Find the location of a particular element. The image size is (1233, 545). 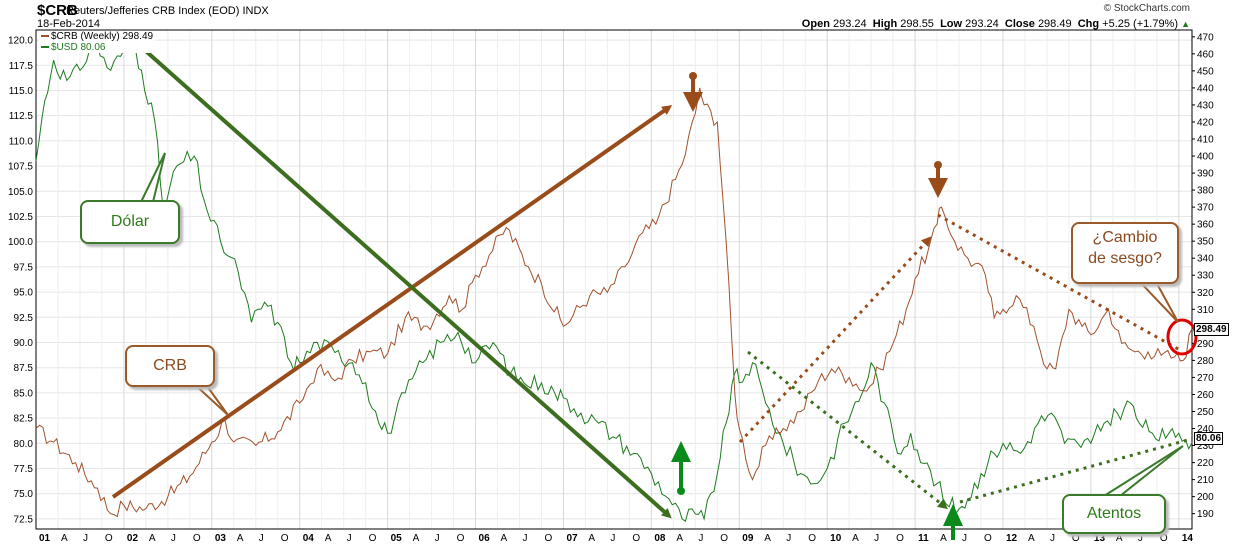

close-value: 298.49 is located at coordinates (1054, 24).